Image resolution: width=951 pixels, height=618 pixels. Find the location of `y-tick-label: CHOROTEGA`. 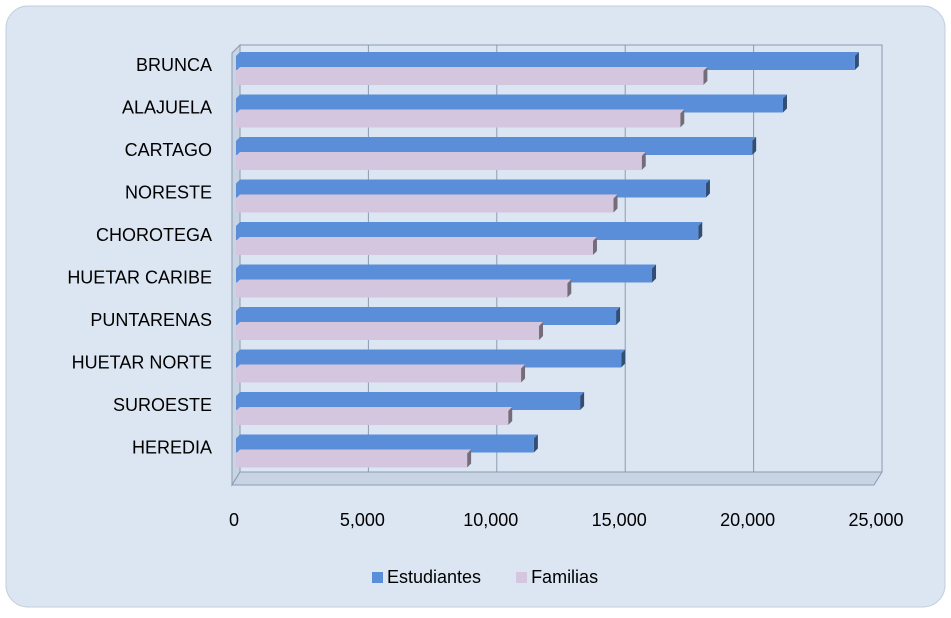

y-tick-label: CHOROTEGA is located at coordinates (154, 235).